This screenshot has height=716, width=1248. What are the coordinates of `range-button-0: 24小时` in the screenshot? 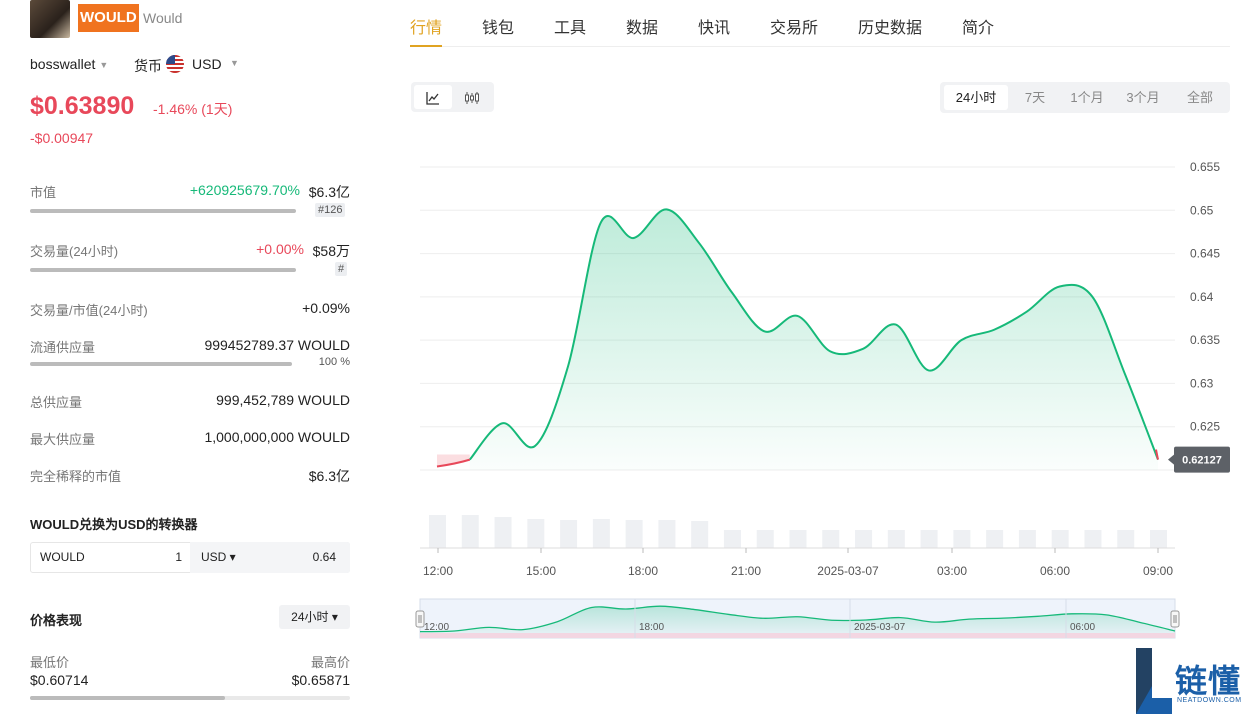 It's located at (976, 97).